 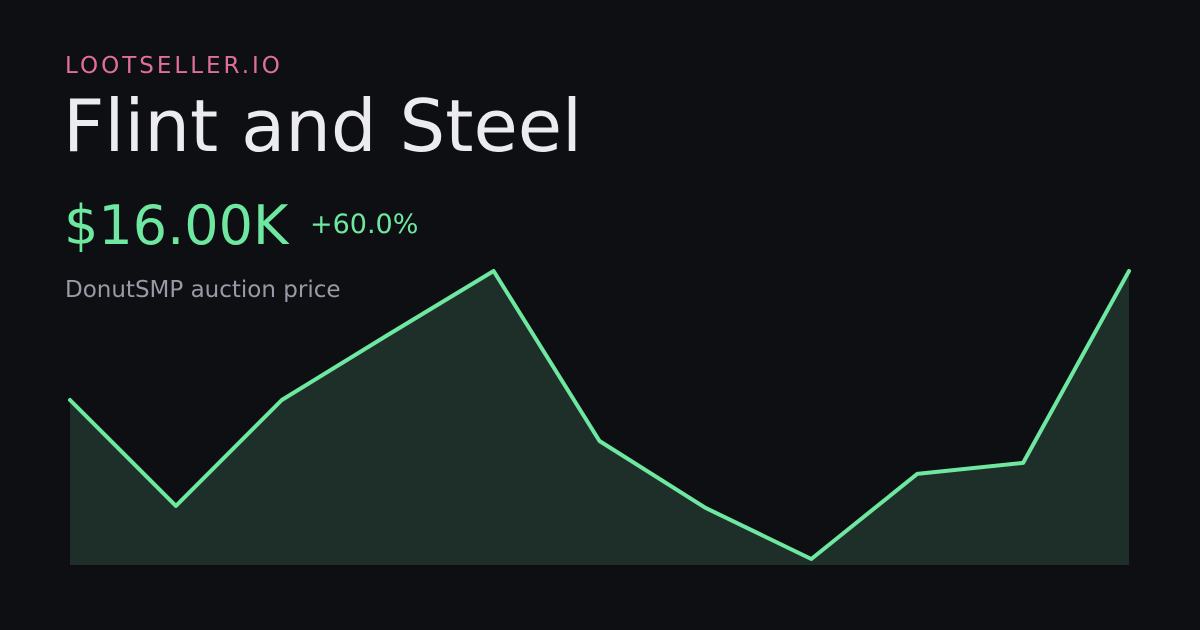 I want to click on title: Flint and Steel, so click(x=322, y=126).